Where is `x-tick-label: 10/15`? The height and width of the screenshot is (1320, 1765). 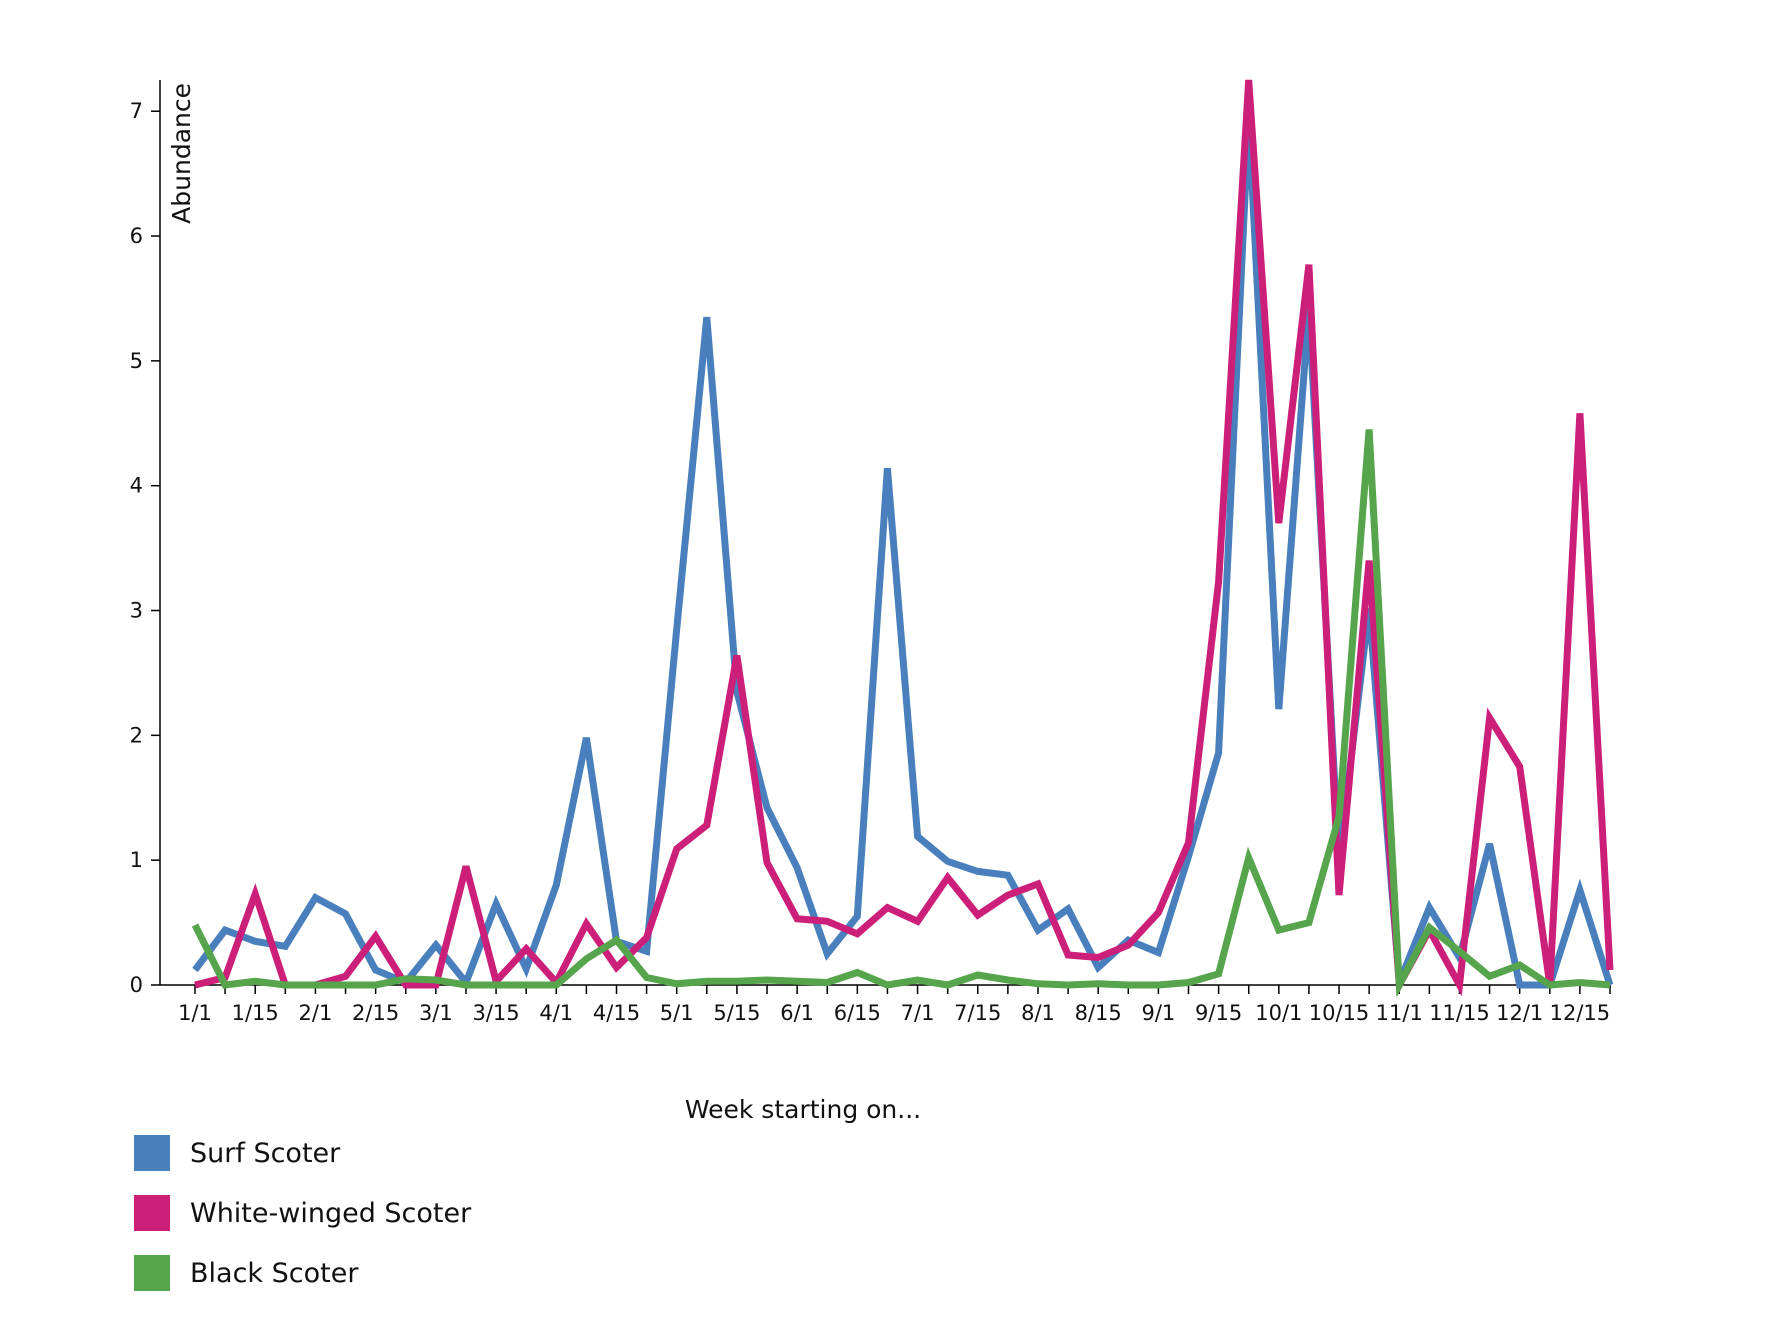
x-tick-label: 10/15 is located at coordinates (1339, 1013).